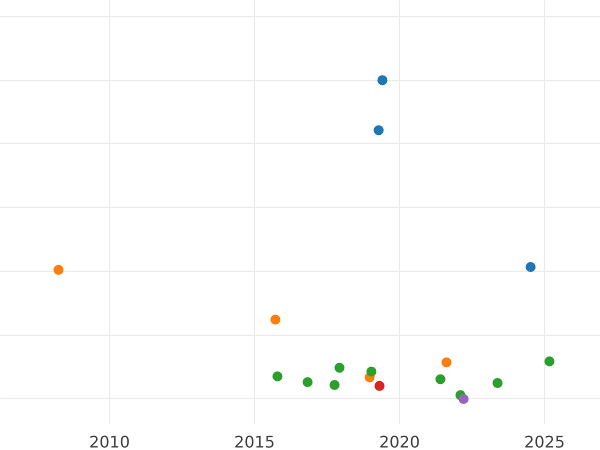 The width and height of the screenshot is (600, 450). I want to click on x-tick-label: 2025, so click(544, 441).